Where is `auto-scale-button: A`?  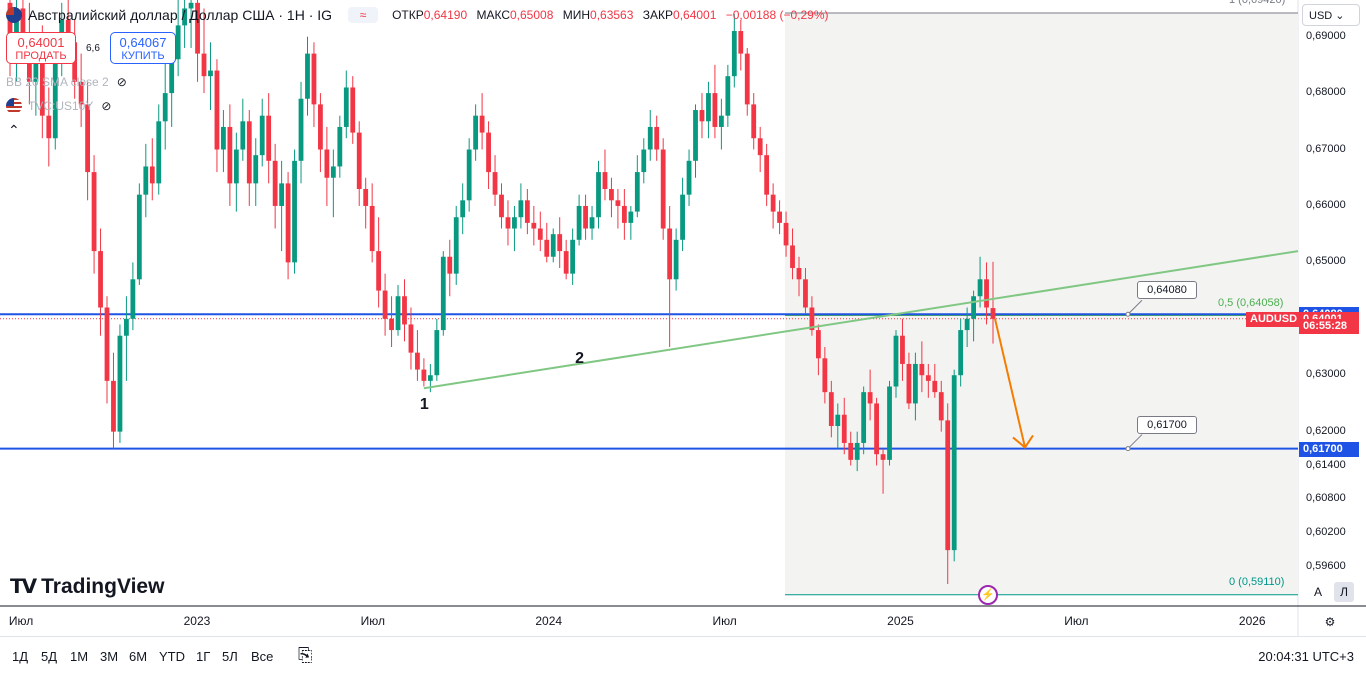
auto-scale-button: A is located at coordinates (1317, 592).